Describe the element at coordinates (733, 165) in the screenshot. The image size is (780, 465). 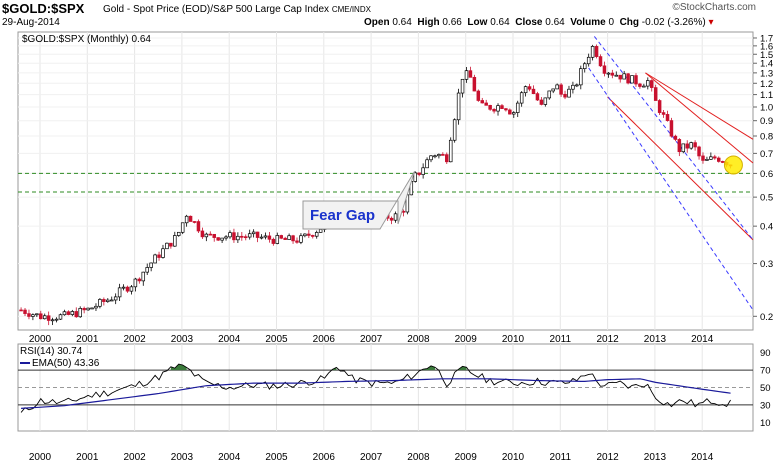
I see `last-price-highlight` at that location.